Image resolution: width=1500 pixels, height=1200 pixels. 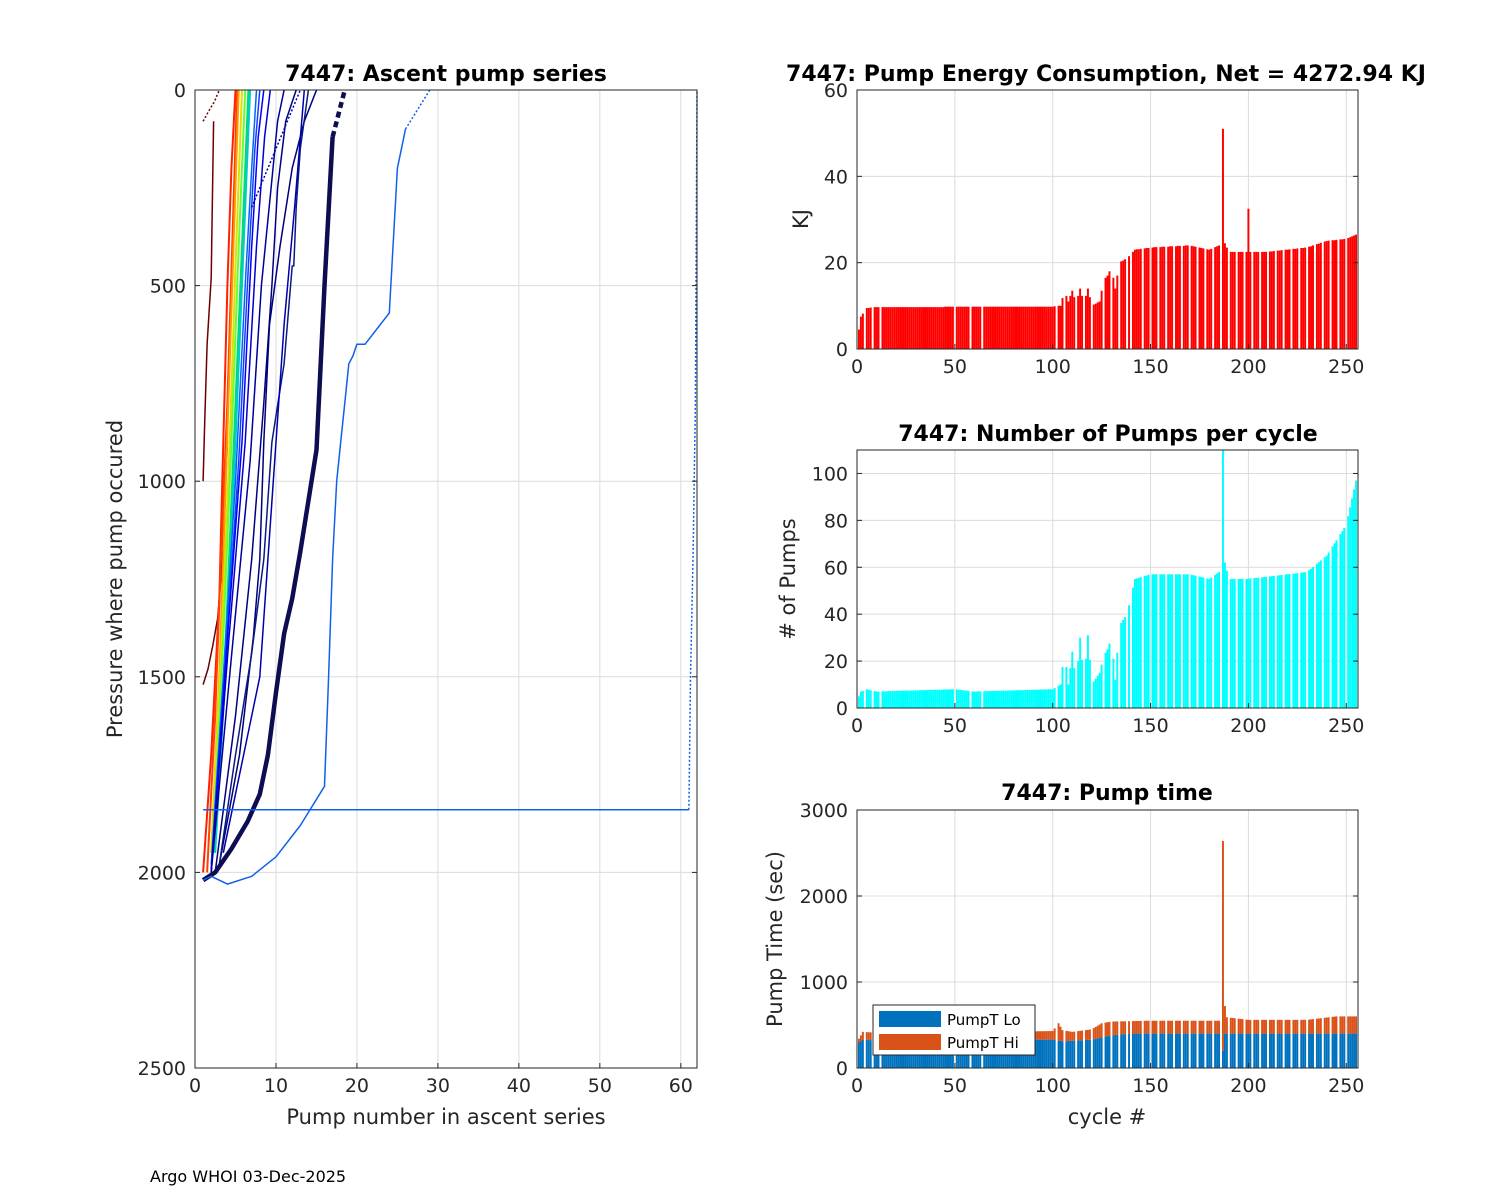 What do you see at coordinates (1107, 579) in the screenshot?
I see `pumps-bars` at bounding box center [1107, 579].